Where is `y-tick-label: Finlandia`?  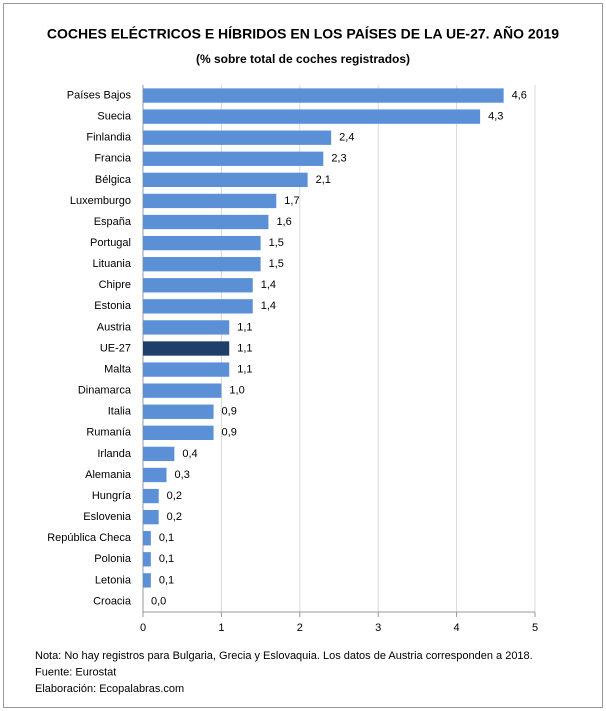
y-tick-label: Finlandia is located at coordinates (109, 138).